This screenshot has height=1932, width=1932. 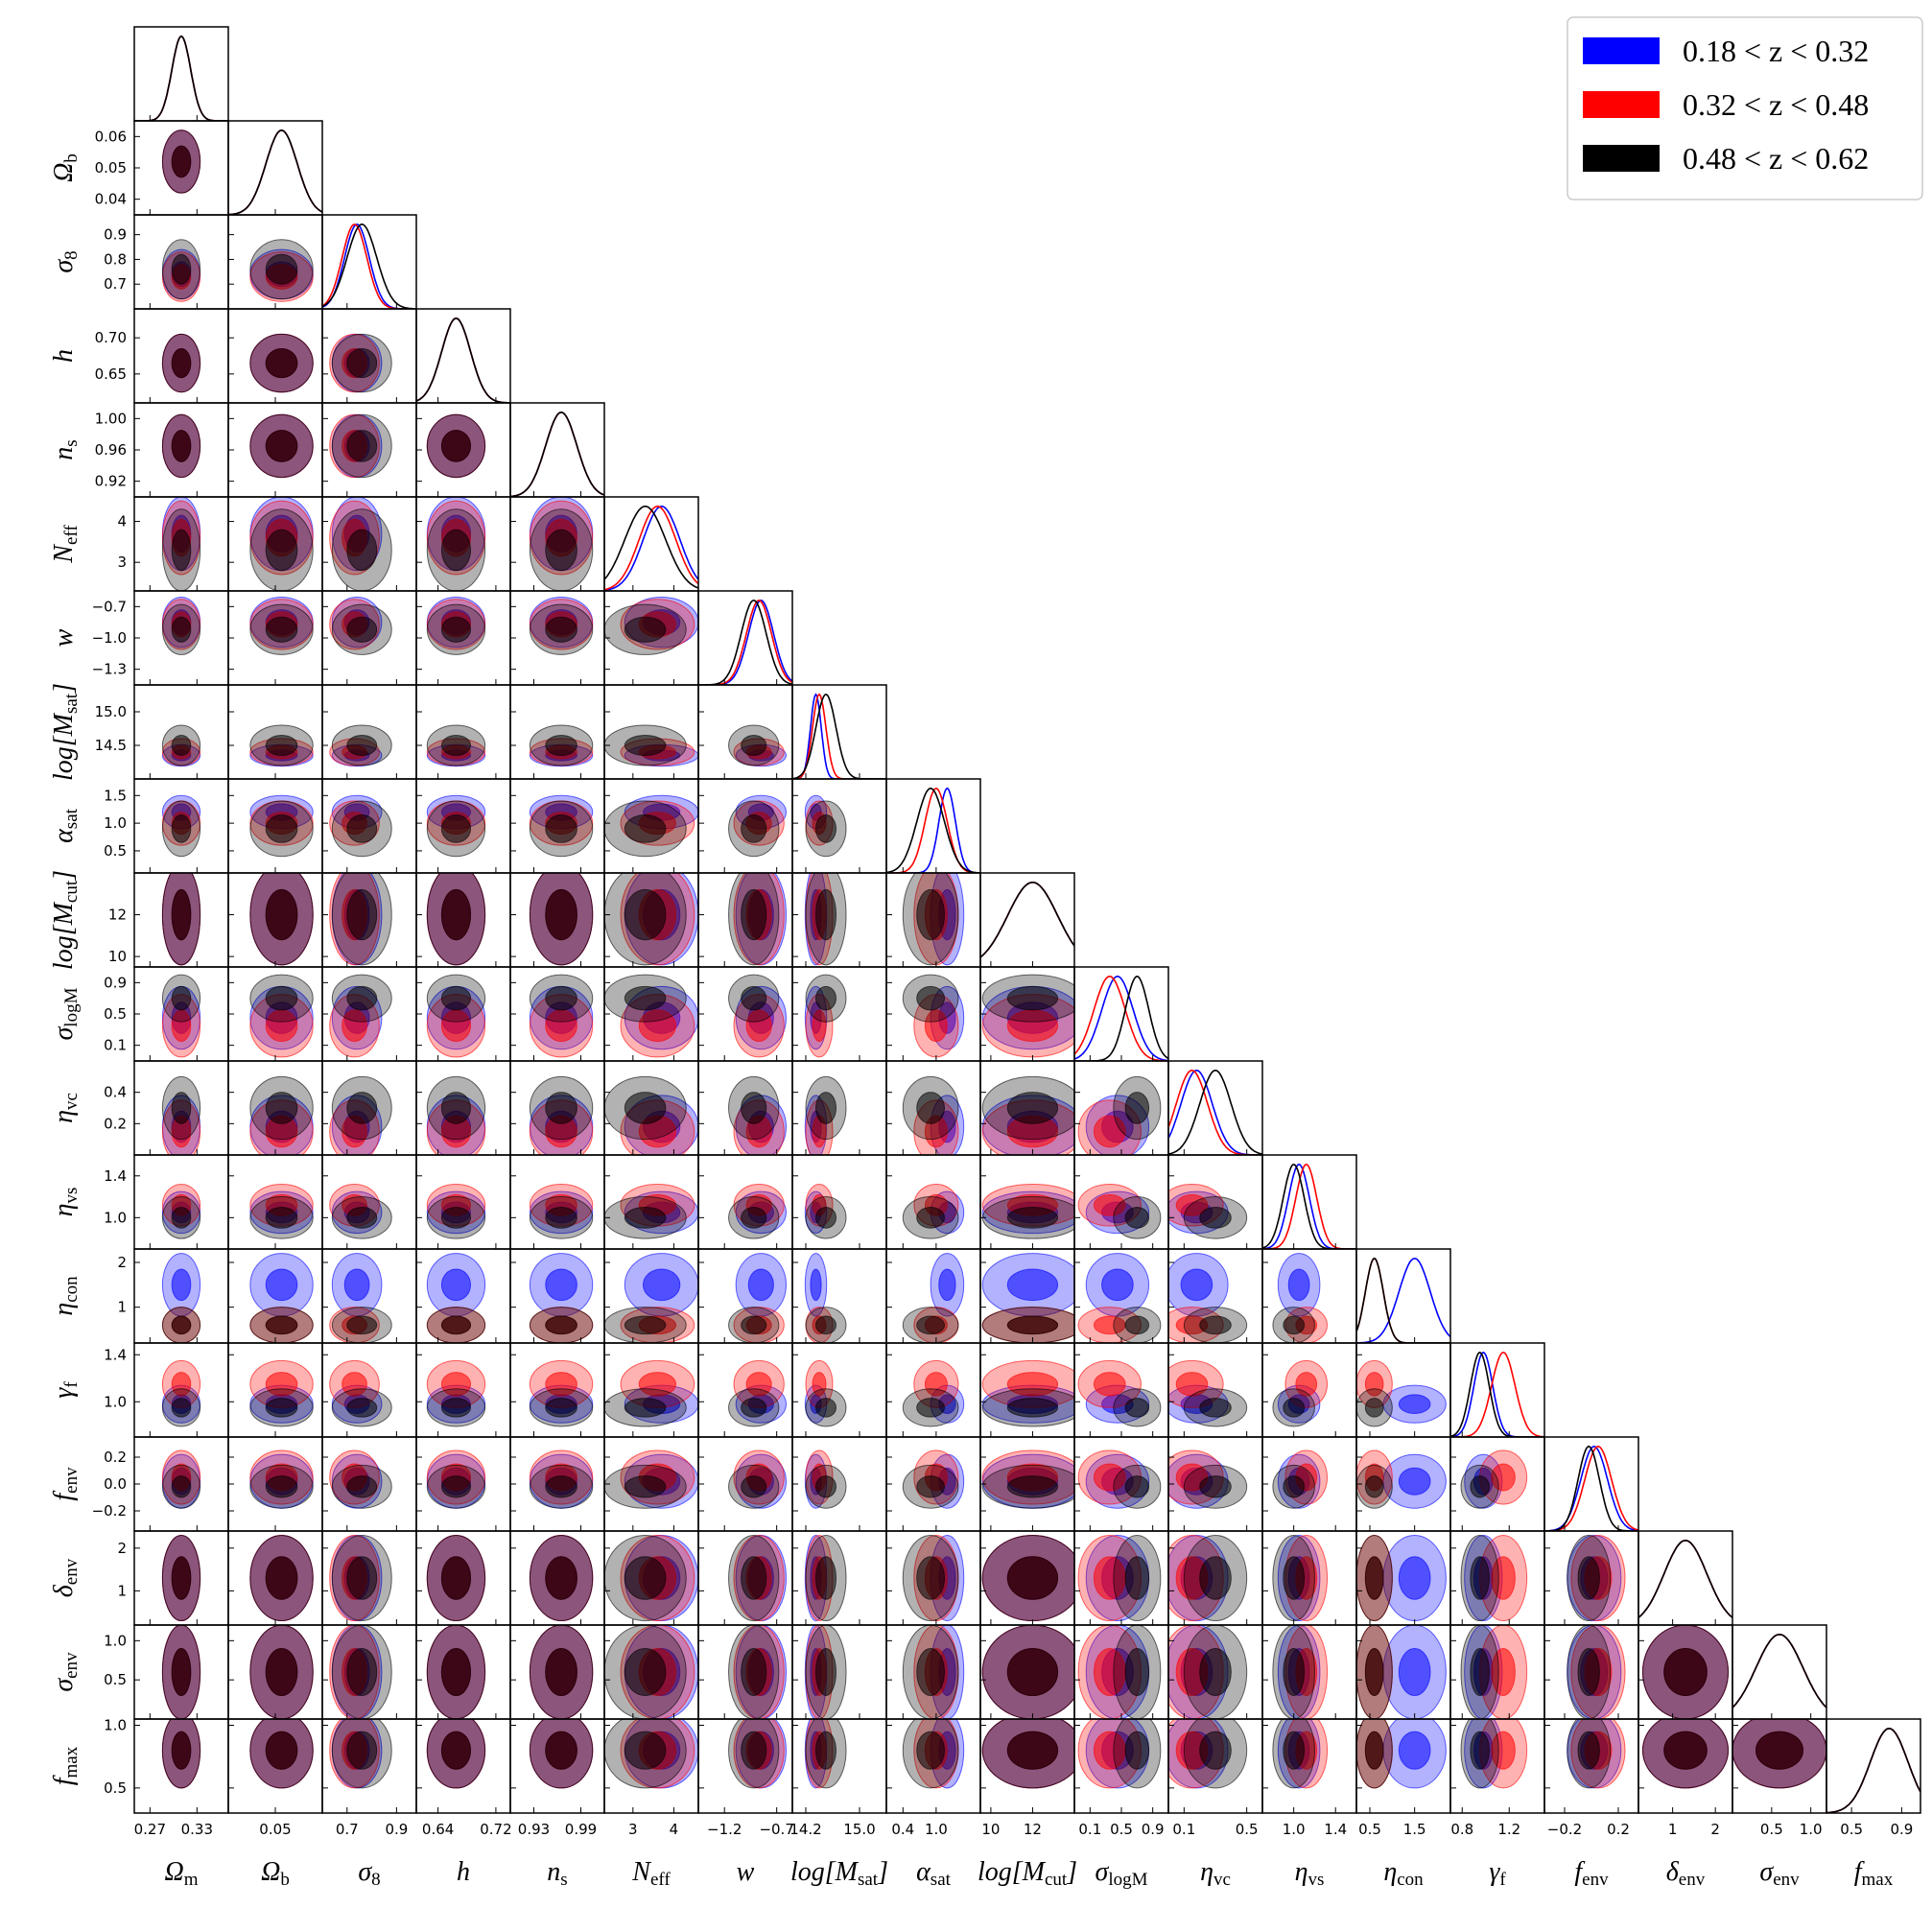 What do you see at coordinates (117, 915) in the screenshot?
I see `y-tick-label: 12` at bounding box center [117, 915].